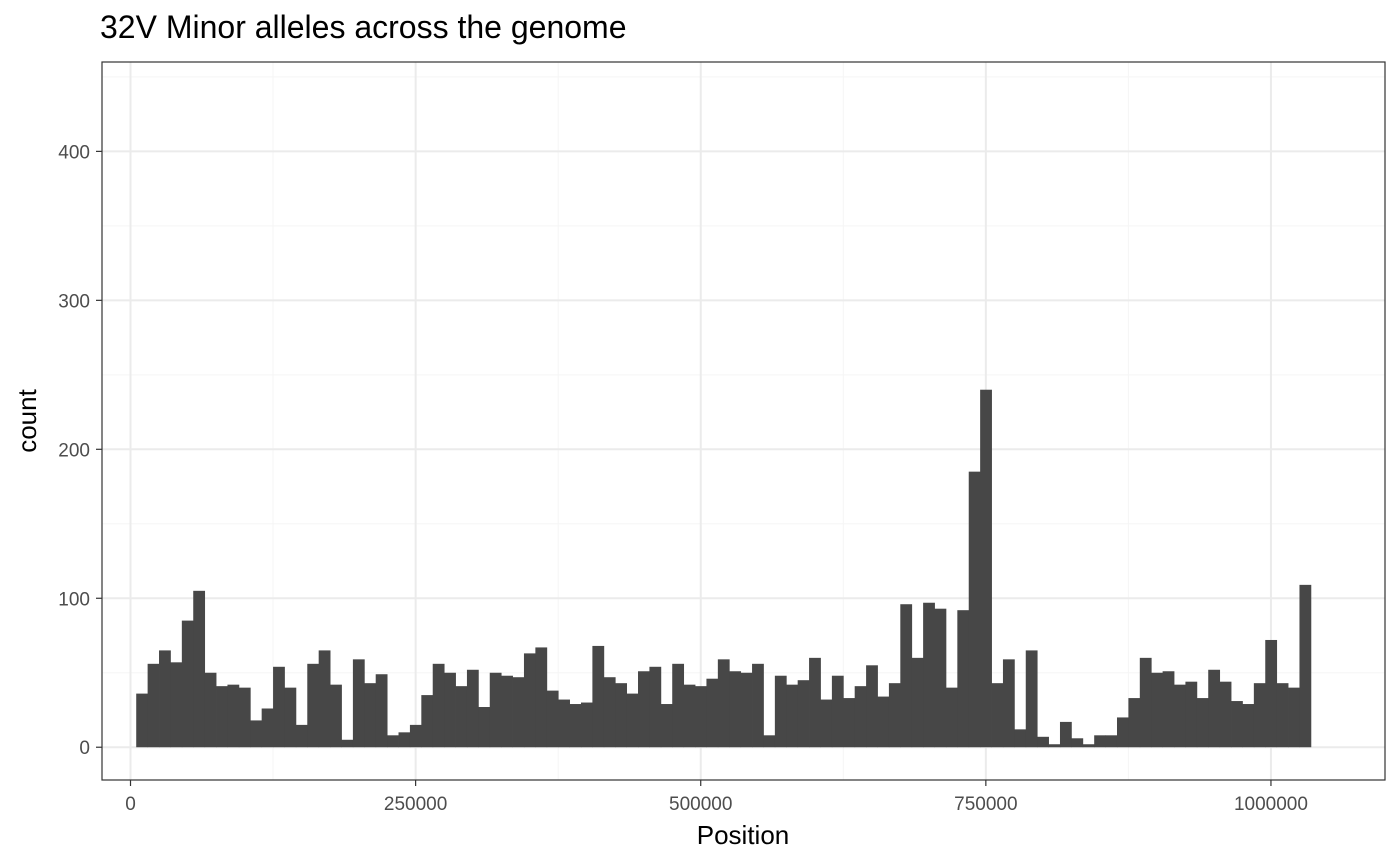 The image size is (1400, 865). I want to click on x-axis: 0 250000 500000 750000 1000000, so click(716, 797).